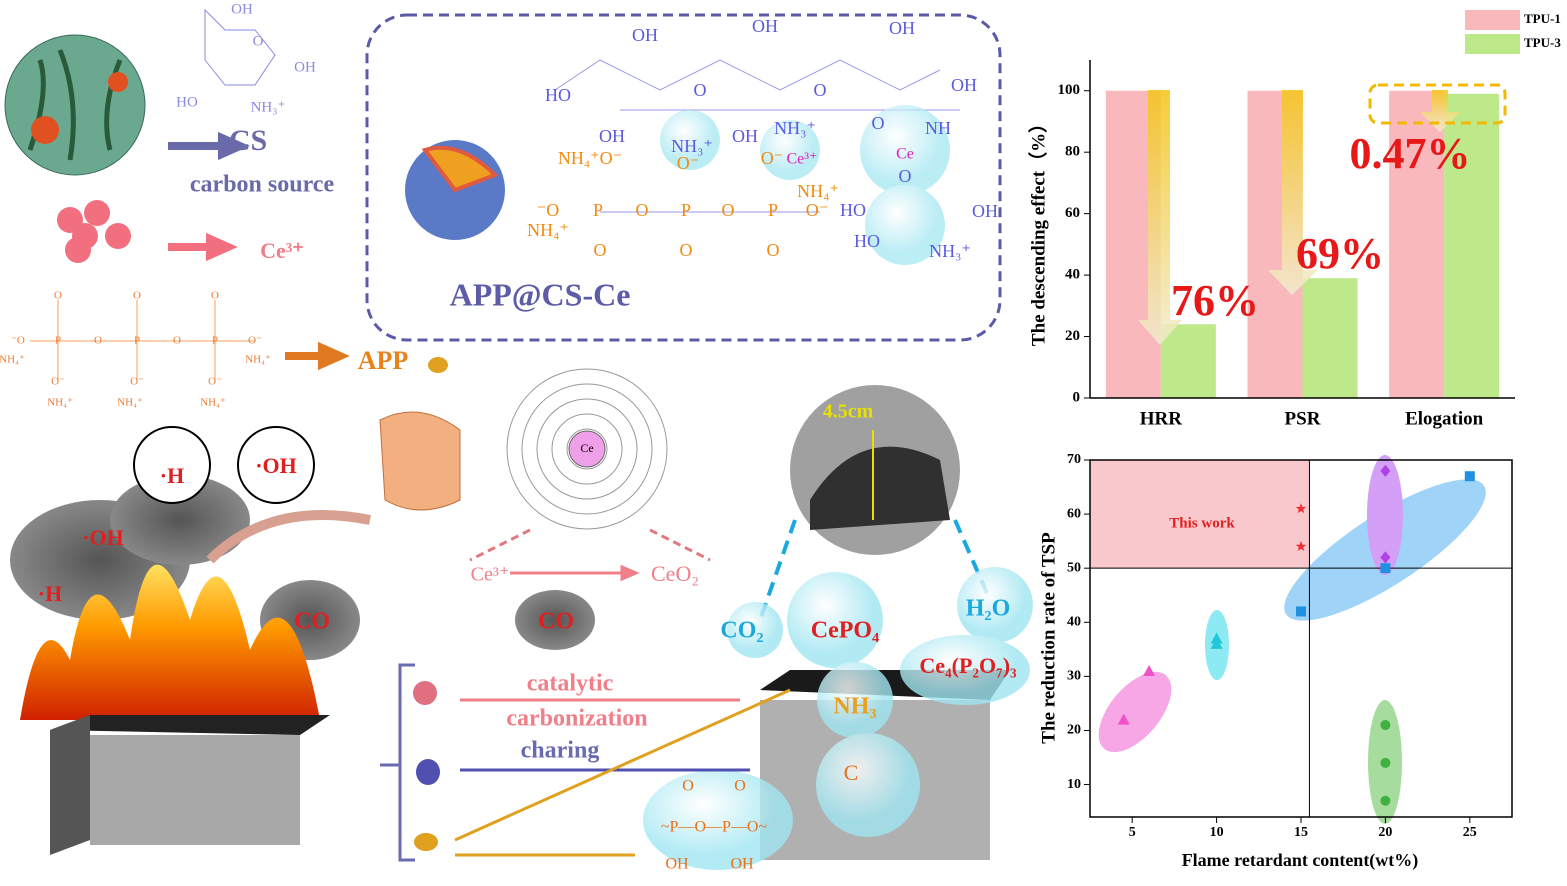  Describe the element at coordinates (854, 707) in the screenshot. I see `label: NH₃` at that location.